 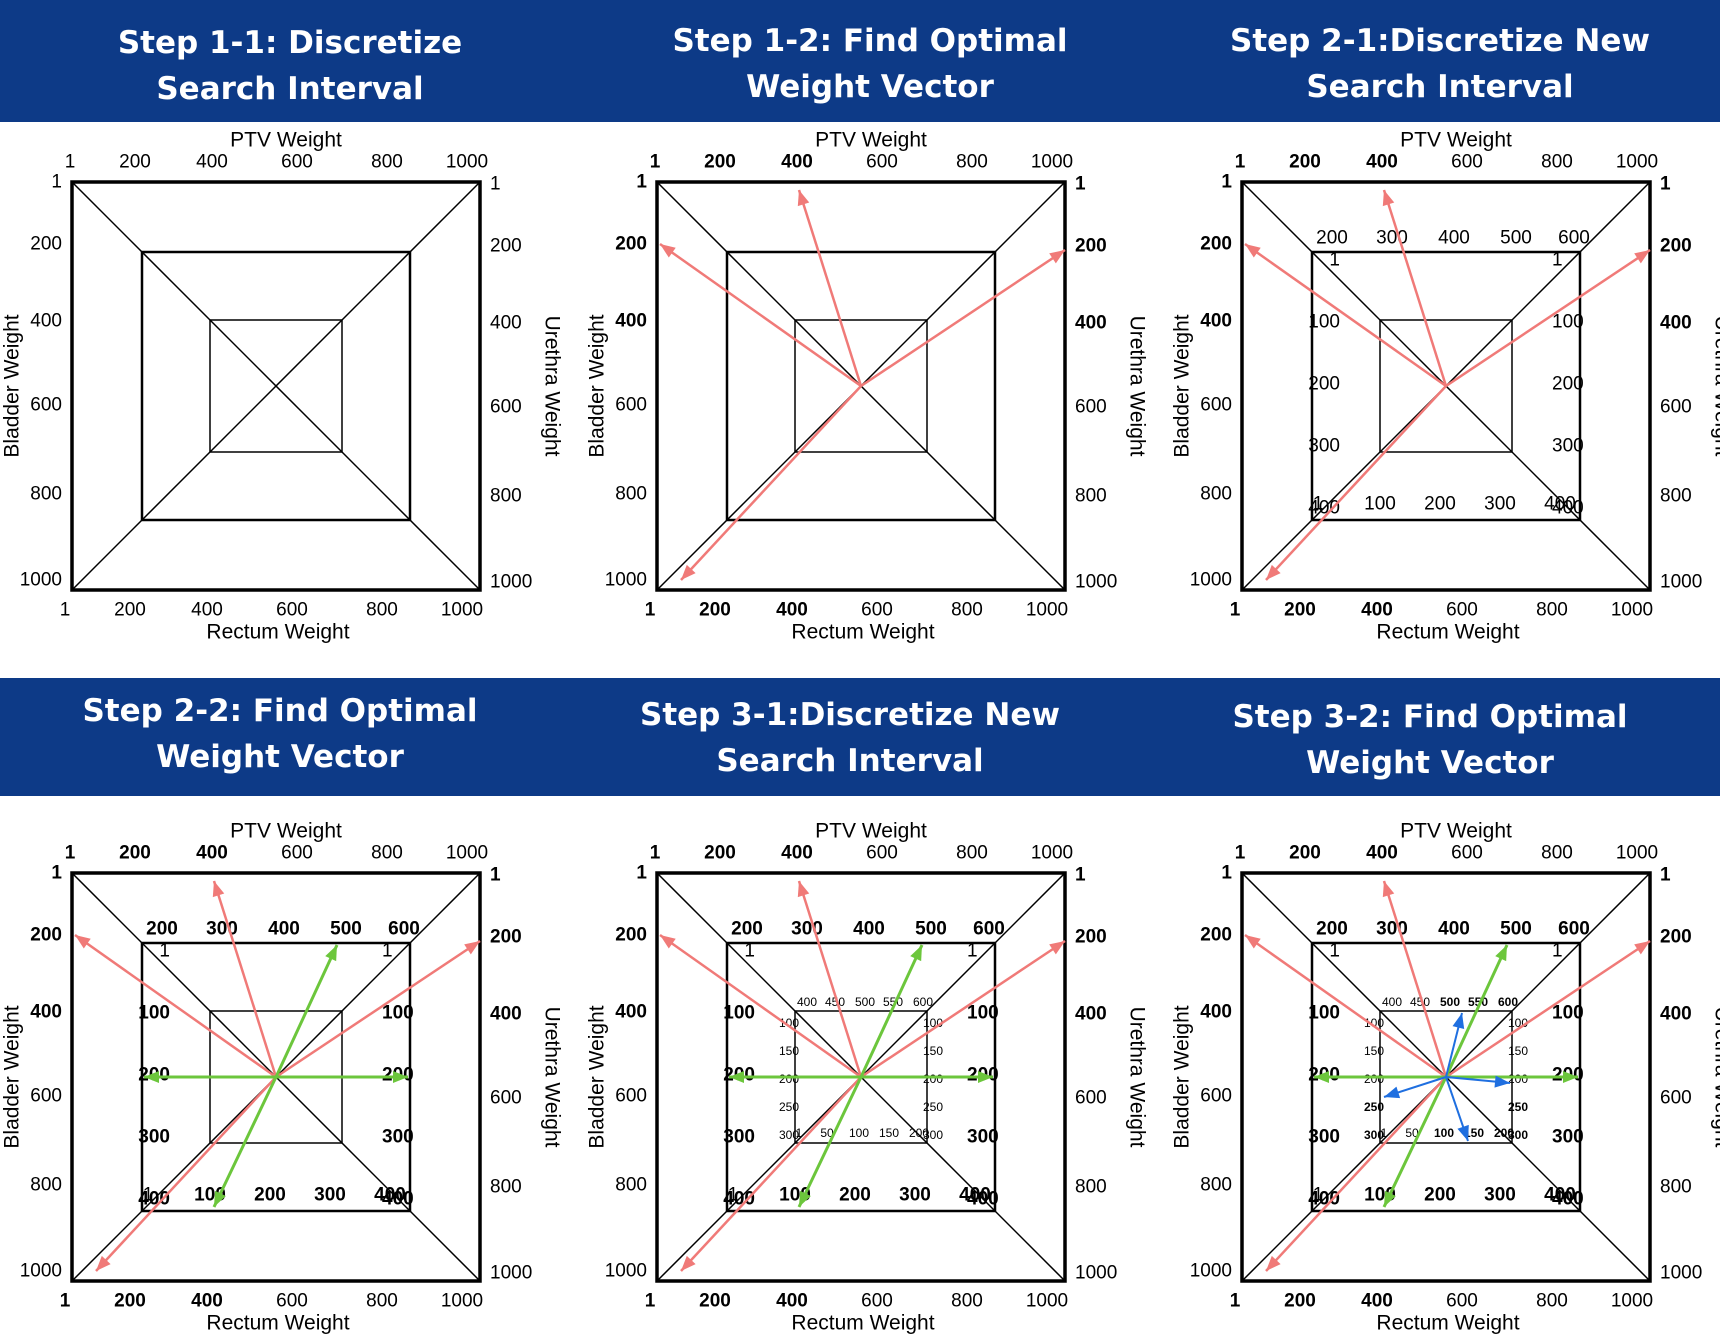 I want to click on inner-bottom-tick: 200, so click(x=919, y=1133).